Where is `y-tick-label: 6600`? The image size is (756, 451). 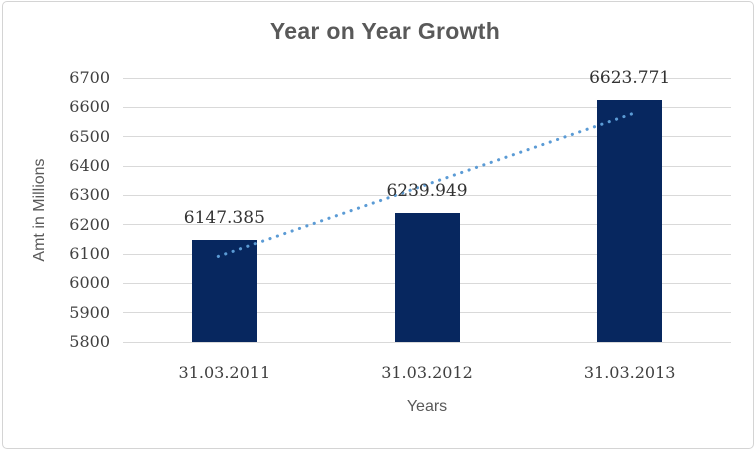
y-tick-label: 6600 is located at coordinates (89, 107).